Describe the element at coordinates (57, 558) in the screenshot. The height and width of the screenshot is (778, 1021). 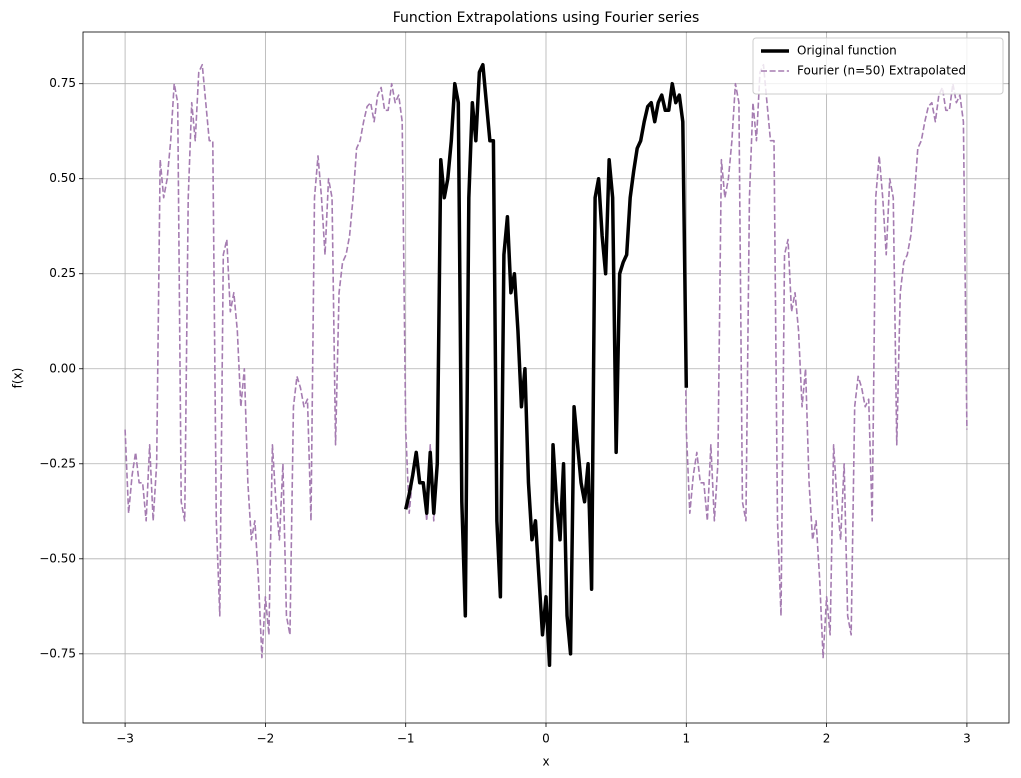
I see `y-tick-label: −0.50` at that location.